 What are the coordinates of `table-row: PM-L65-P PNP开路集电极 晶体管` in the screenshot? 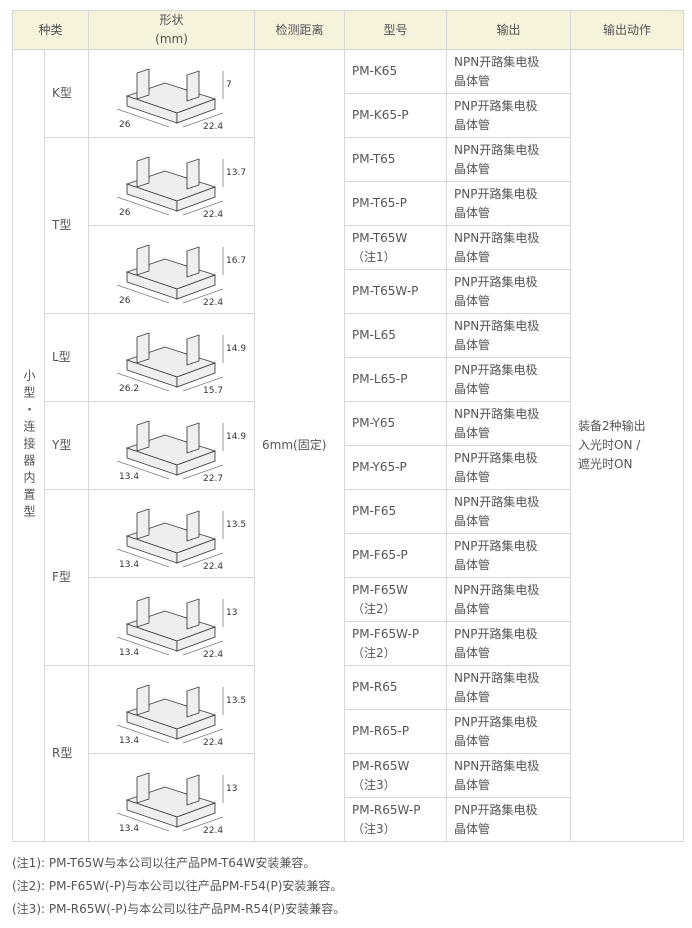 It's located at (348, 379).